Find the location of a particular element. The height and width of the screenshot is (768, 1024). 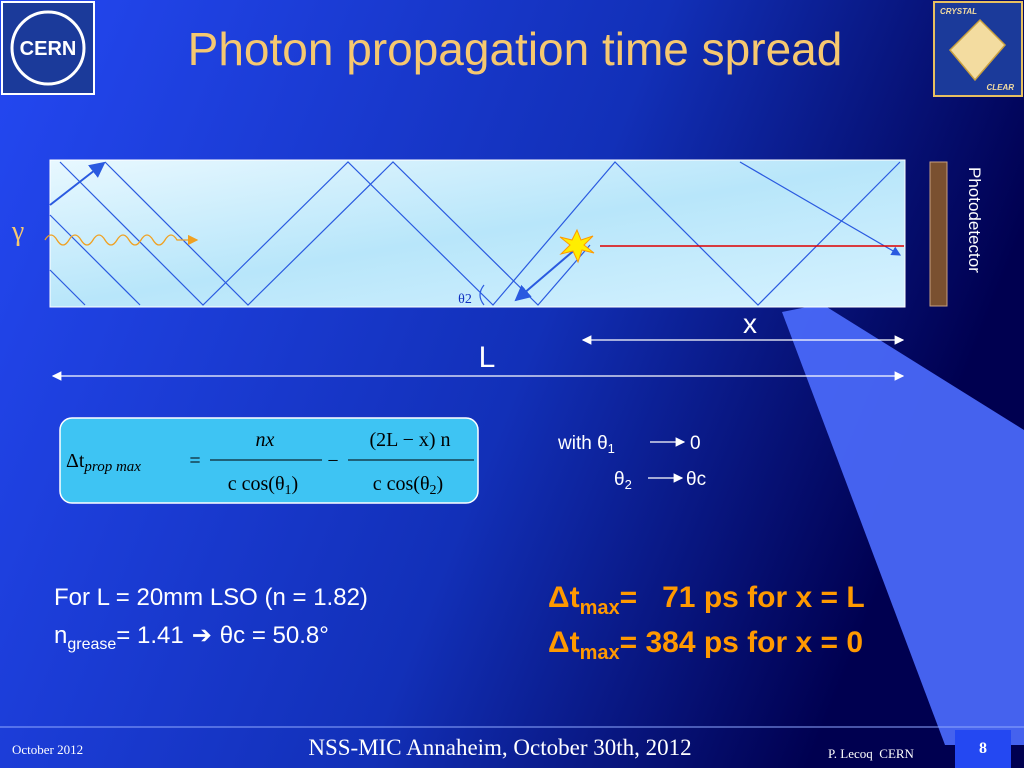

crystal-logo-text: CLEAR is located at coordinates (1000, 87).